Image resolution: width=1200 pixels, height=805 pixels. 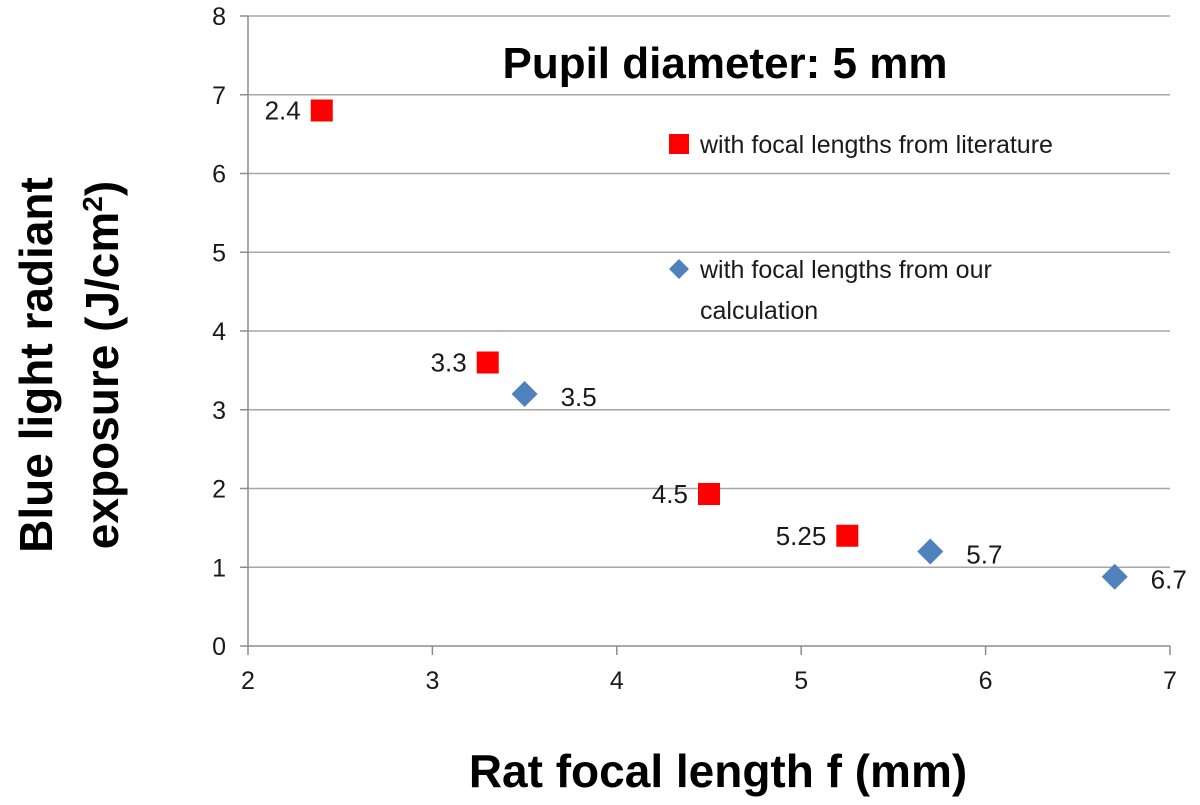 What do you see at coordinates (801, 681) in the screenshot?
I see `x-tick-label-5: 5` at bounding box center [801, 681].